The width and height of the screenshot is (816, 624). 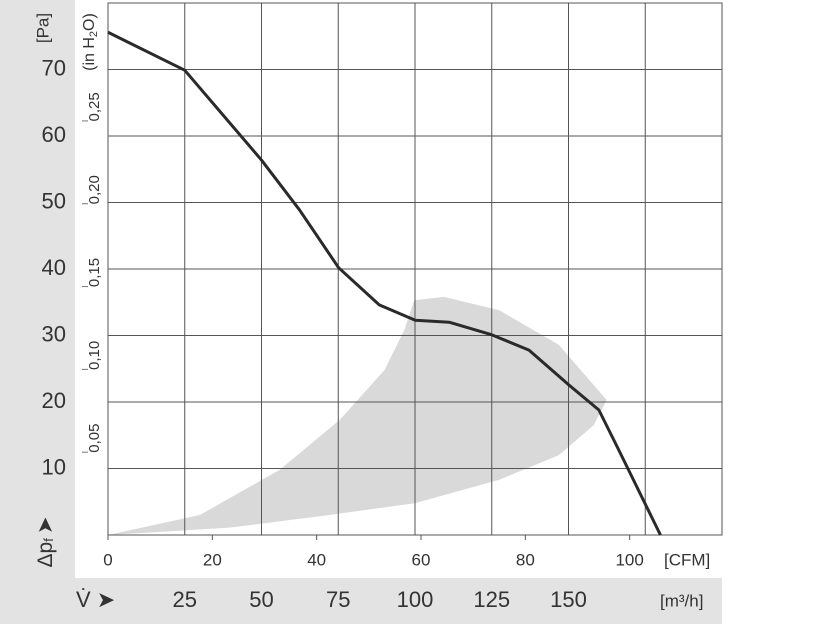 I want to click on y-tick-label: 60, so click(x=54, y=134).